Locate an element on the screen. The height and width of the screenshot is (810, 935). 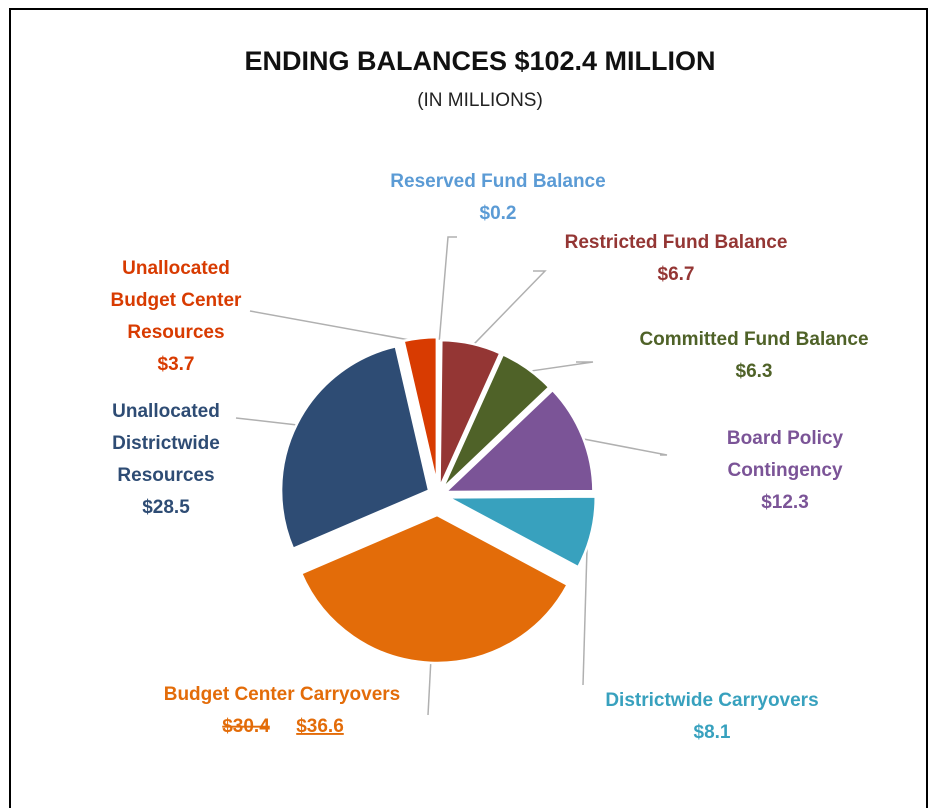
value-label: $28.5 is located at coordinates (166, 507).